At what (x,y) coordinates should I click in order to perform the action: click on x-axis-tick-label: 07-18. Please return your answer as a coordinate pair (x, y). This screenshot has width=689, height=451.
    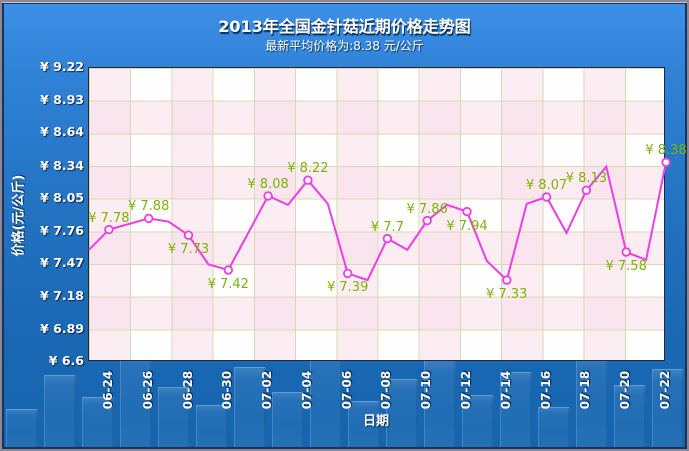
    Looking at the image, I should click on (585, 390).